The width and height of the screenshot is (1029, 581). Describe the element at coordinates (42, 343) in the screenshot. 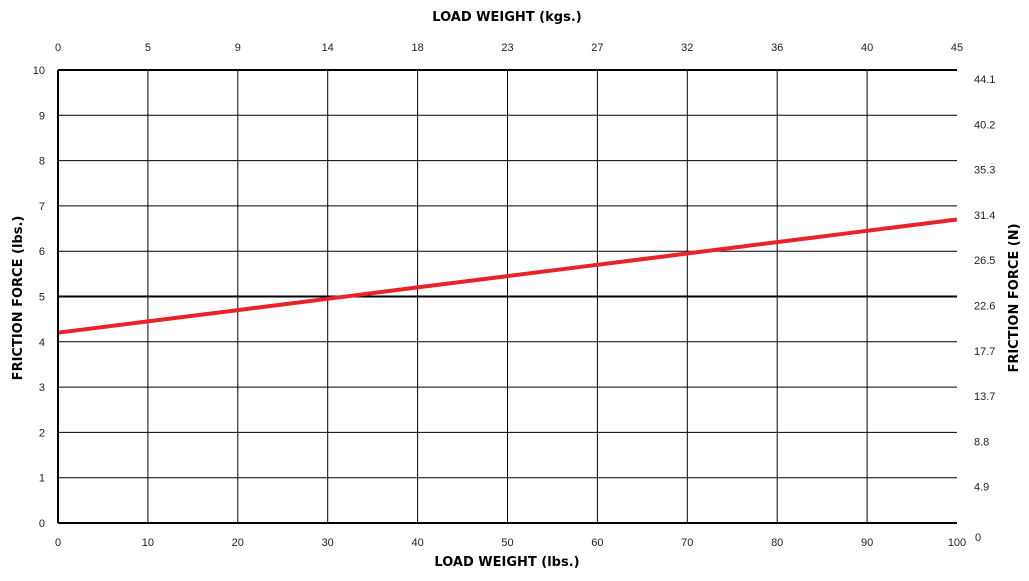

I see `y-tick-label: 4` at that location.